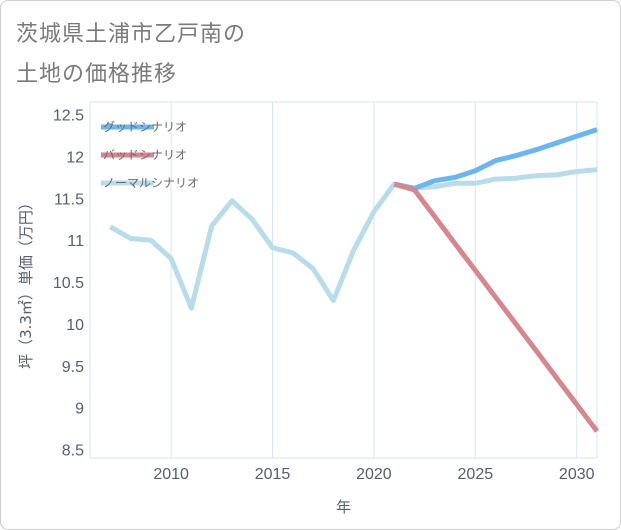  I want to click on legend-label-normal: ノーマルシナリオ, so click(151, 183).